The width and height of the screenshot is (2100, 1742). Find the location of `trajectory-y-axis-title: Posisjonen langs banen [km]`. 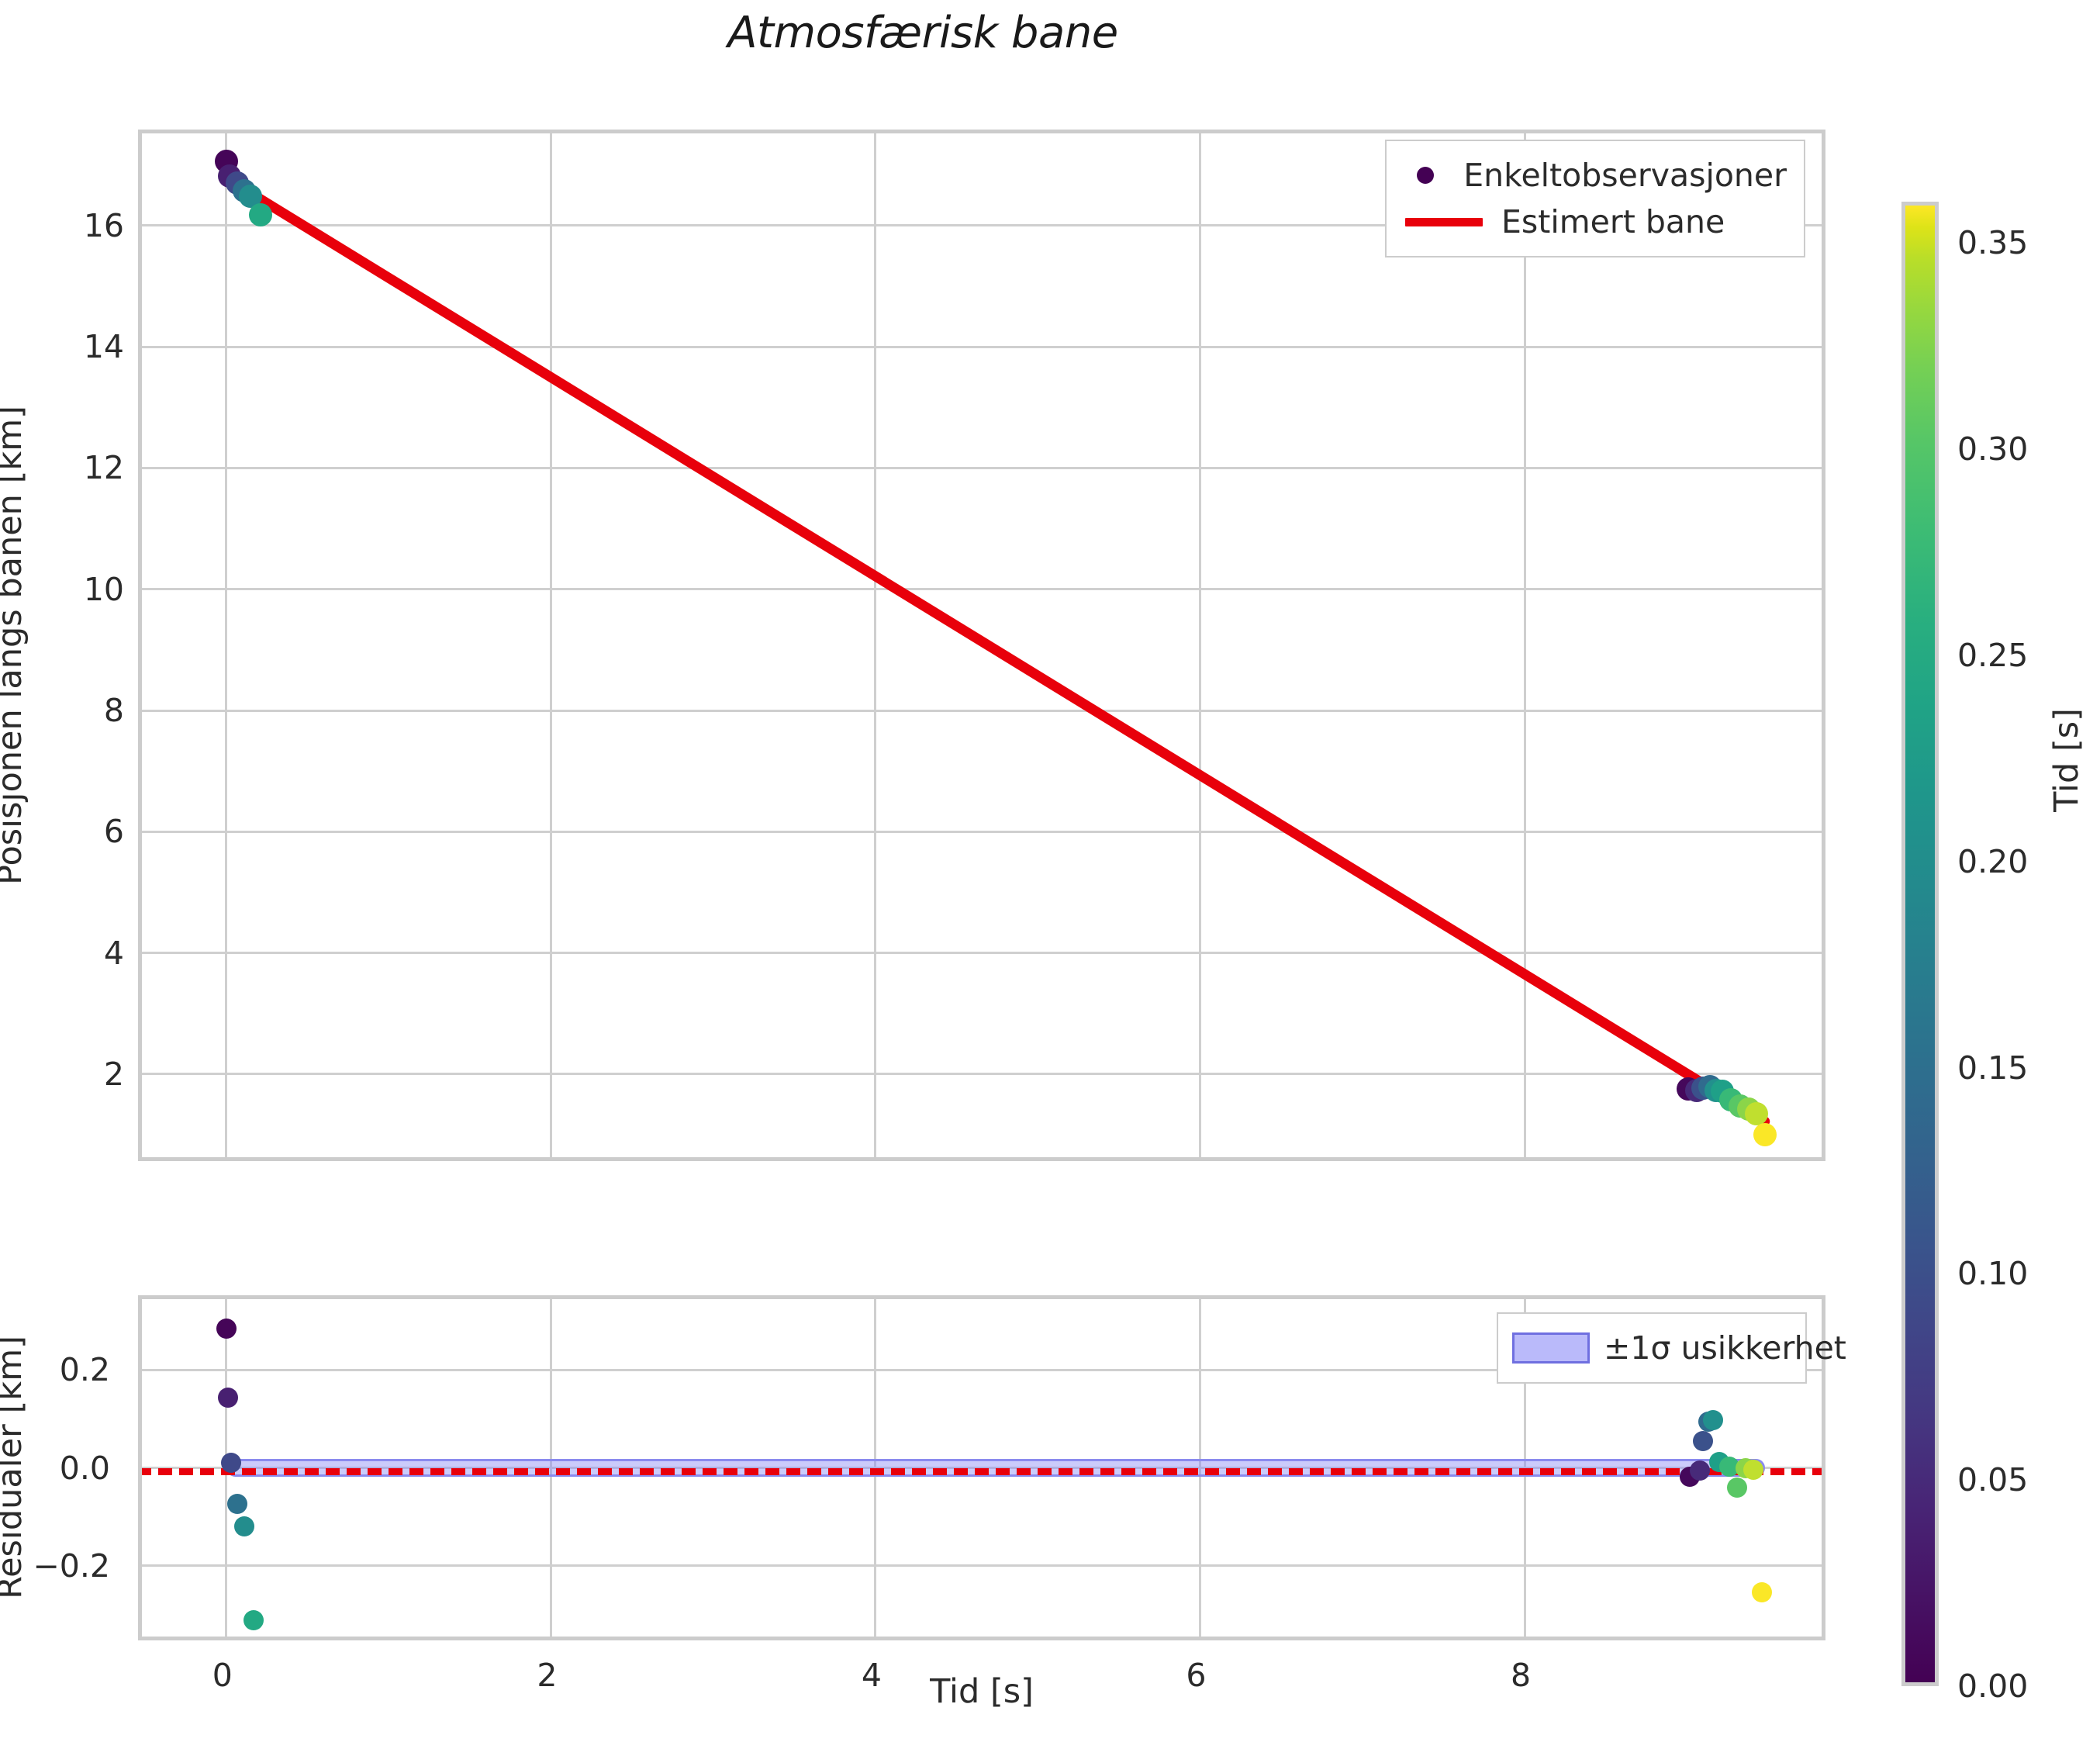

trajectory-y-axis-title: Posisjonen langs banen [km] is located at coordinates (14, 645).